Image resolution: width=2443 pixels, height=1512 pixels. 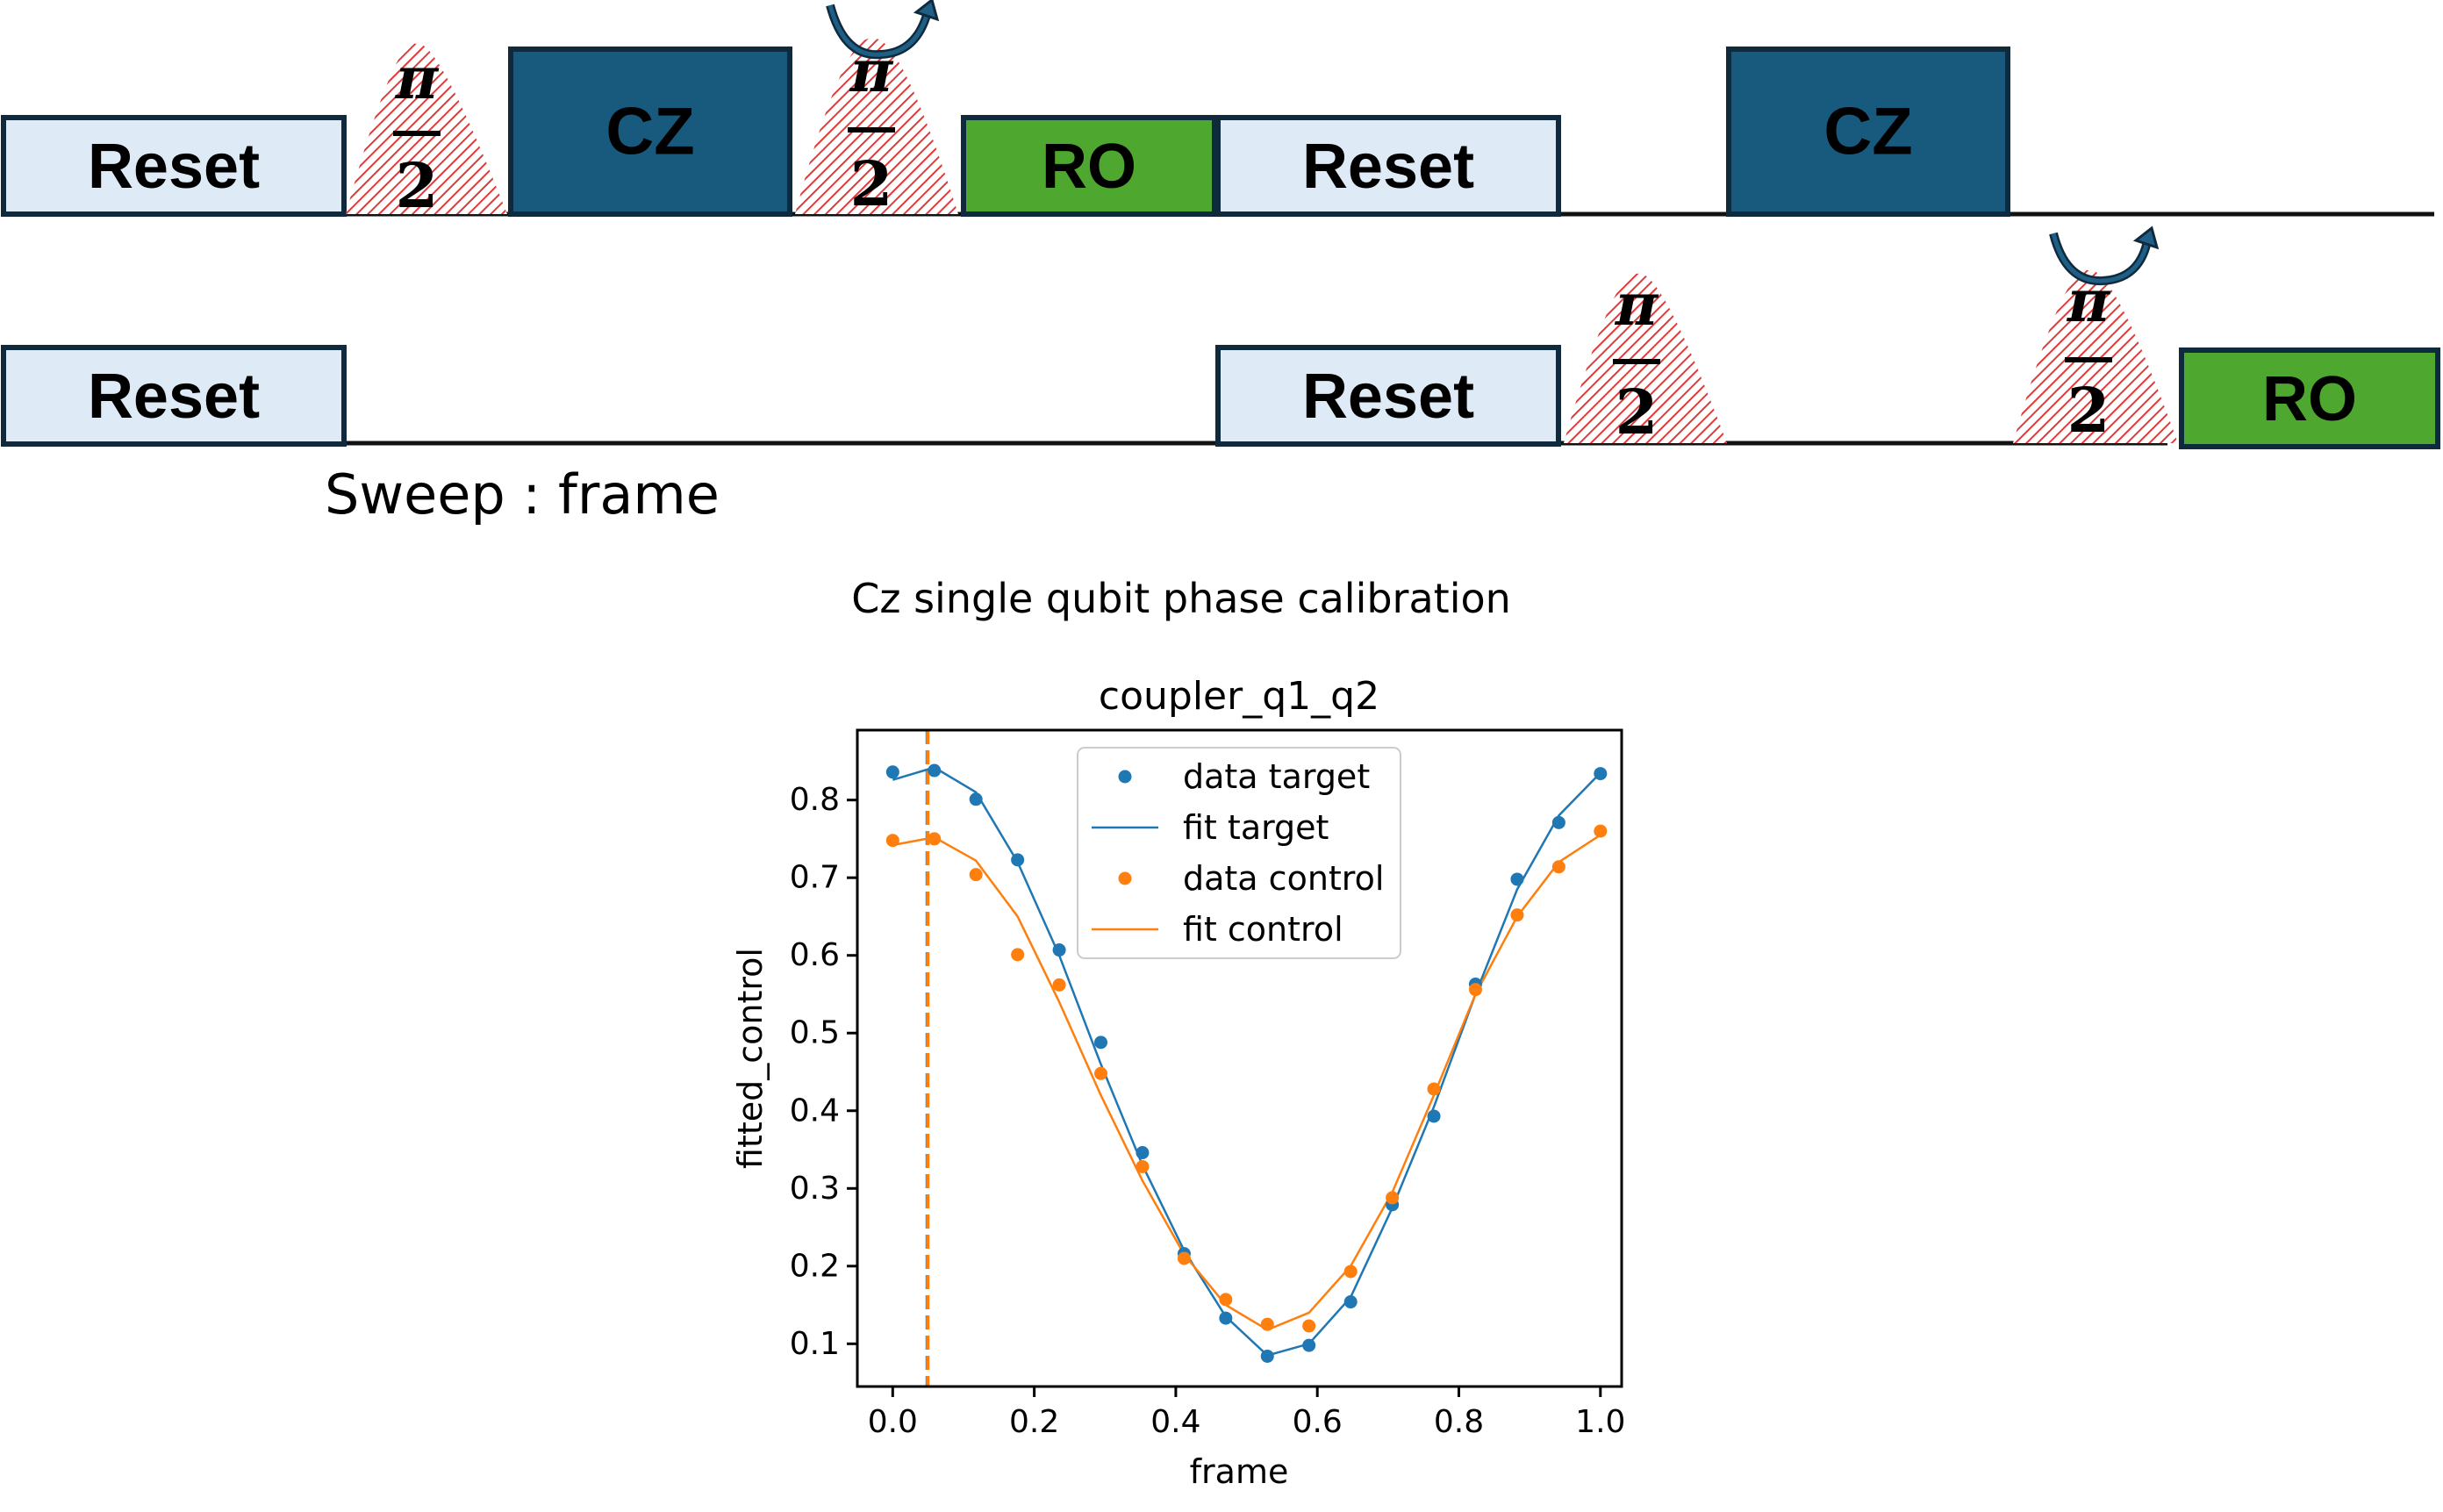 What do you see at coordinates (750, 1058) in the screenshot?
I see `y-axis-label: fitted_control` at bounding box center [750, 1058].